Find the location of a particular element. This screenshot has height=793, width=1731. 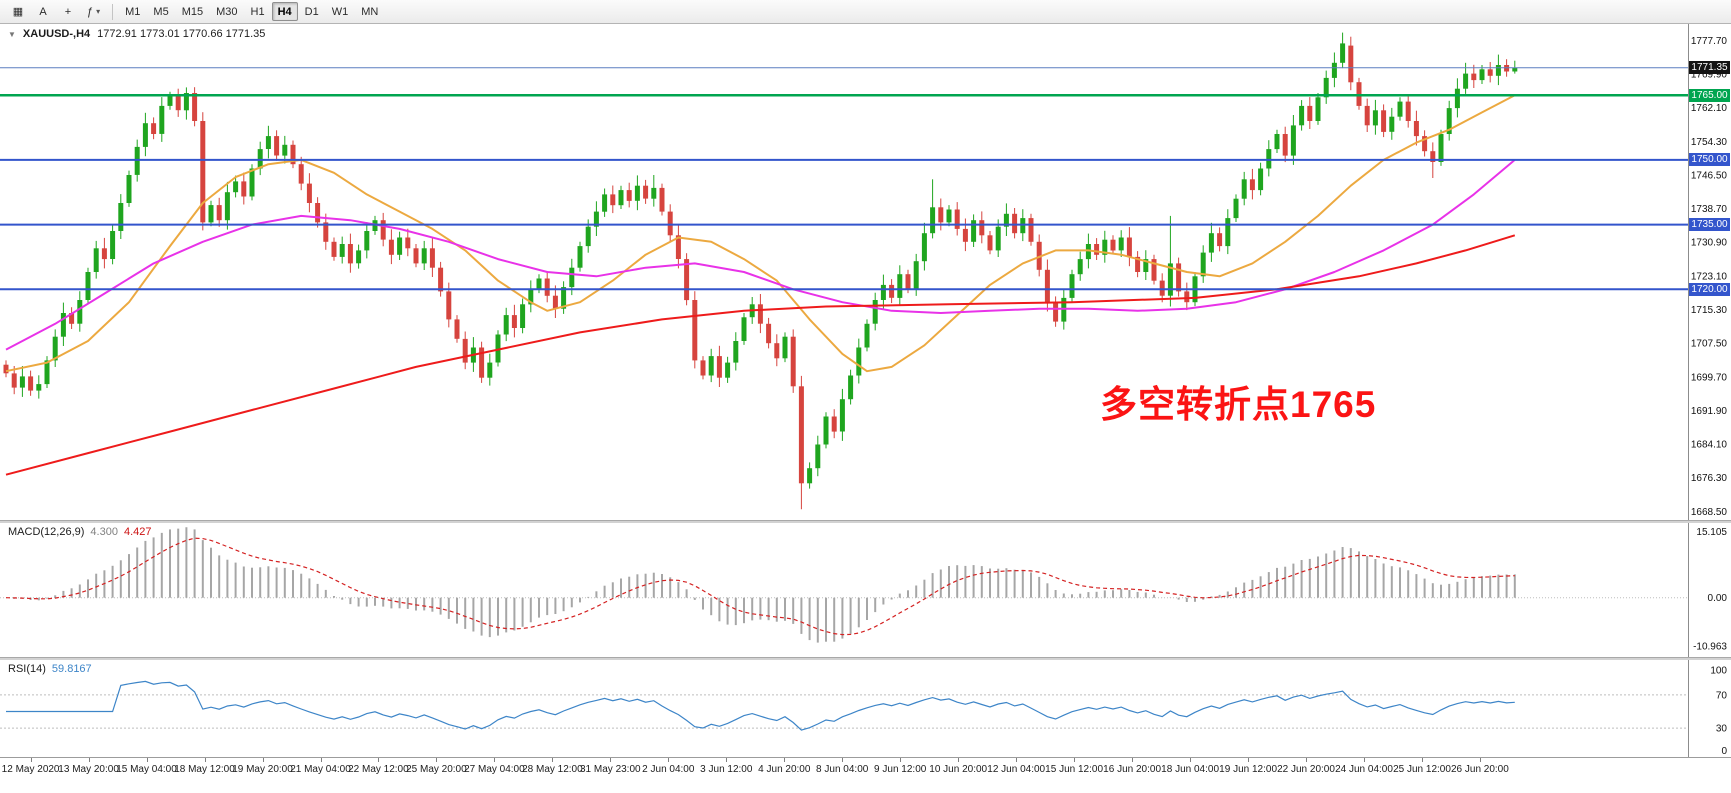

axis-label: 1746.50 is located at coordinates (1709, 175).